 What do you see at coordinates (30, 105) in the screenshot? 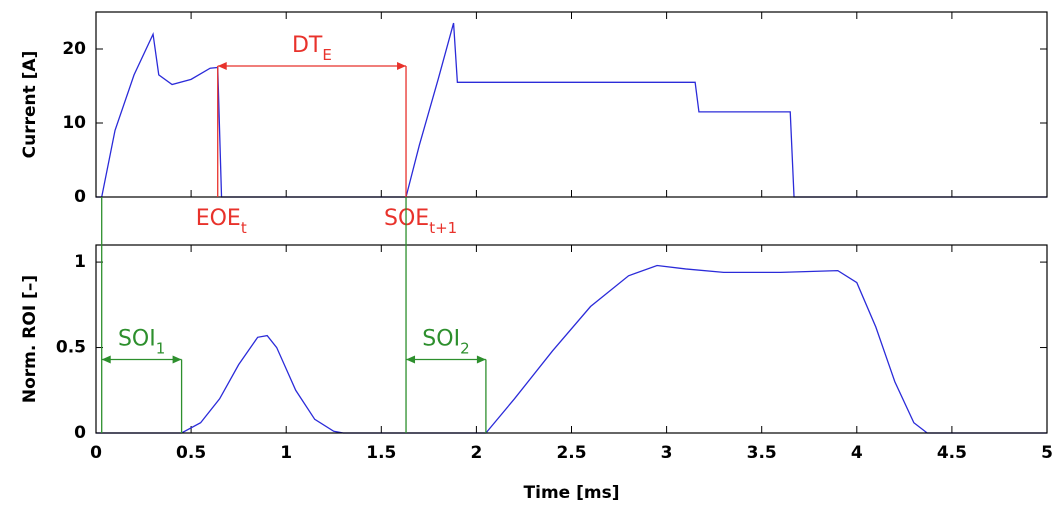
I see `y-axis-label: Current [A]` at bounding box center [30, 105].